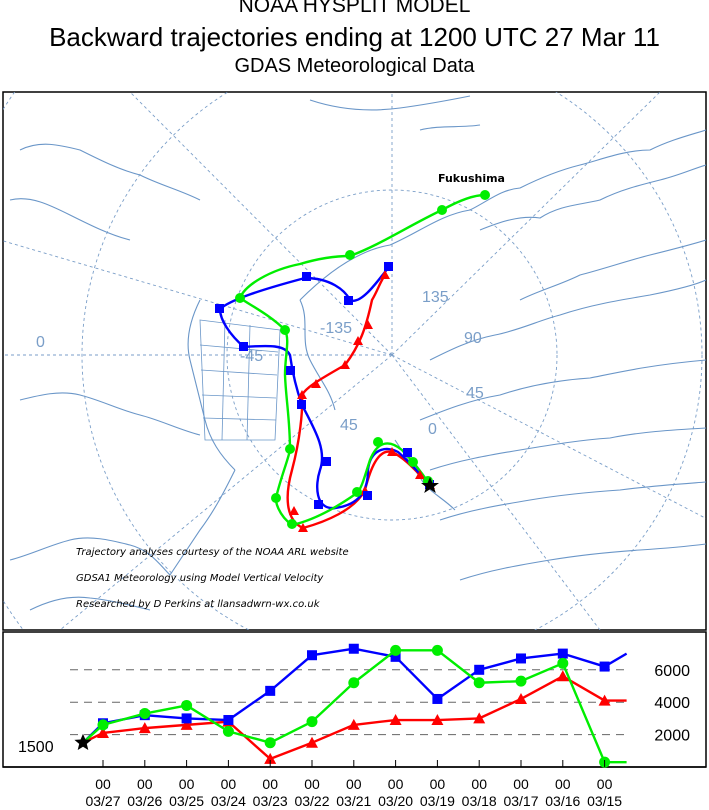  What do you see at coordinates (435, 297) in the screenshot?
I see `grid-label: 135` at bounding box center [435, 297].